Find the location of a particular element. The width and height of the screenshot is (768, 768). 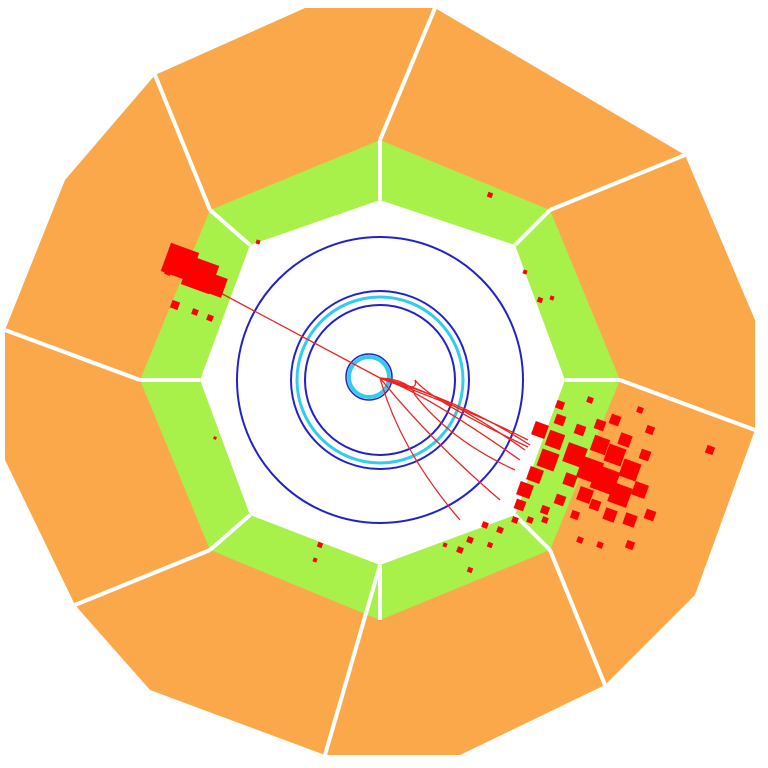

beam-pipe is located at coordinates (369, 377).